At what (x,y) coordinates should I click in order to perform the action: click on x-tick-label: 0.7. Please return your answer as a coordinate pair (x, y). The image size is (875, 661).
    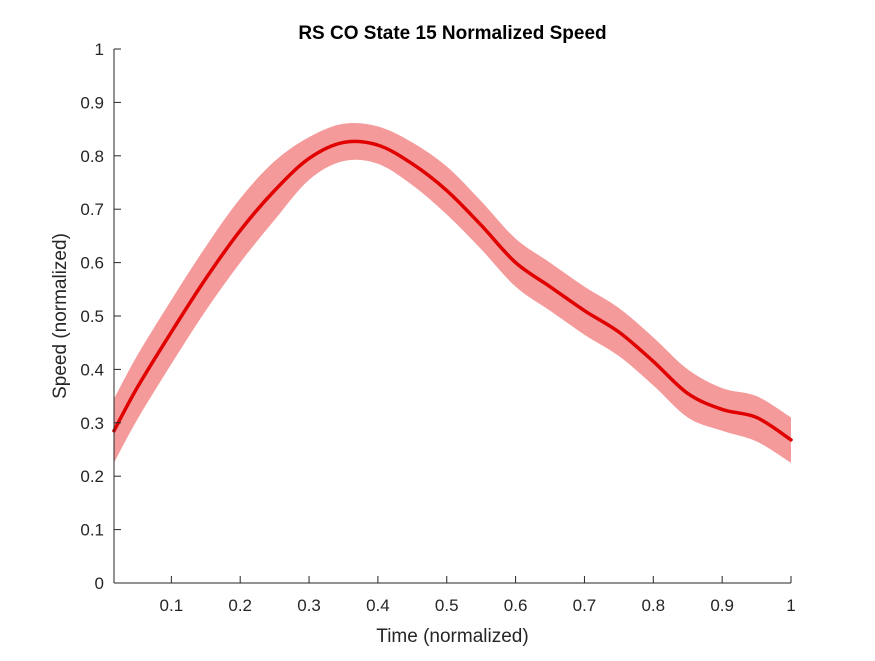
    Looking at the image, I should click on (585, 605).